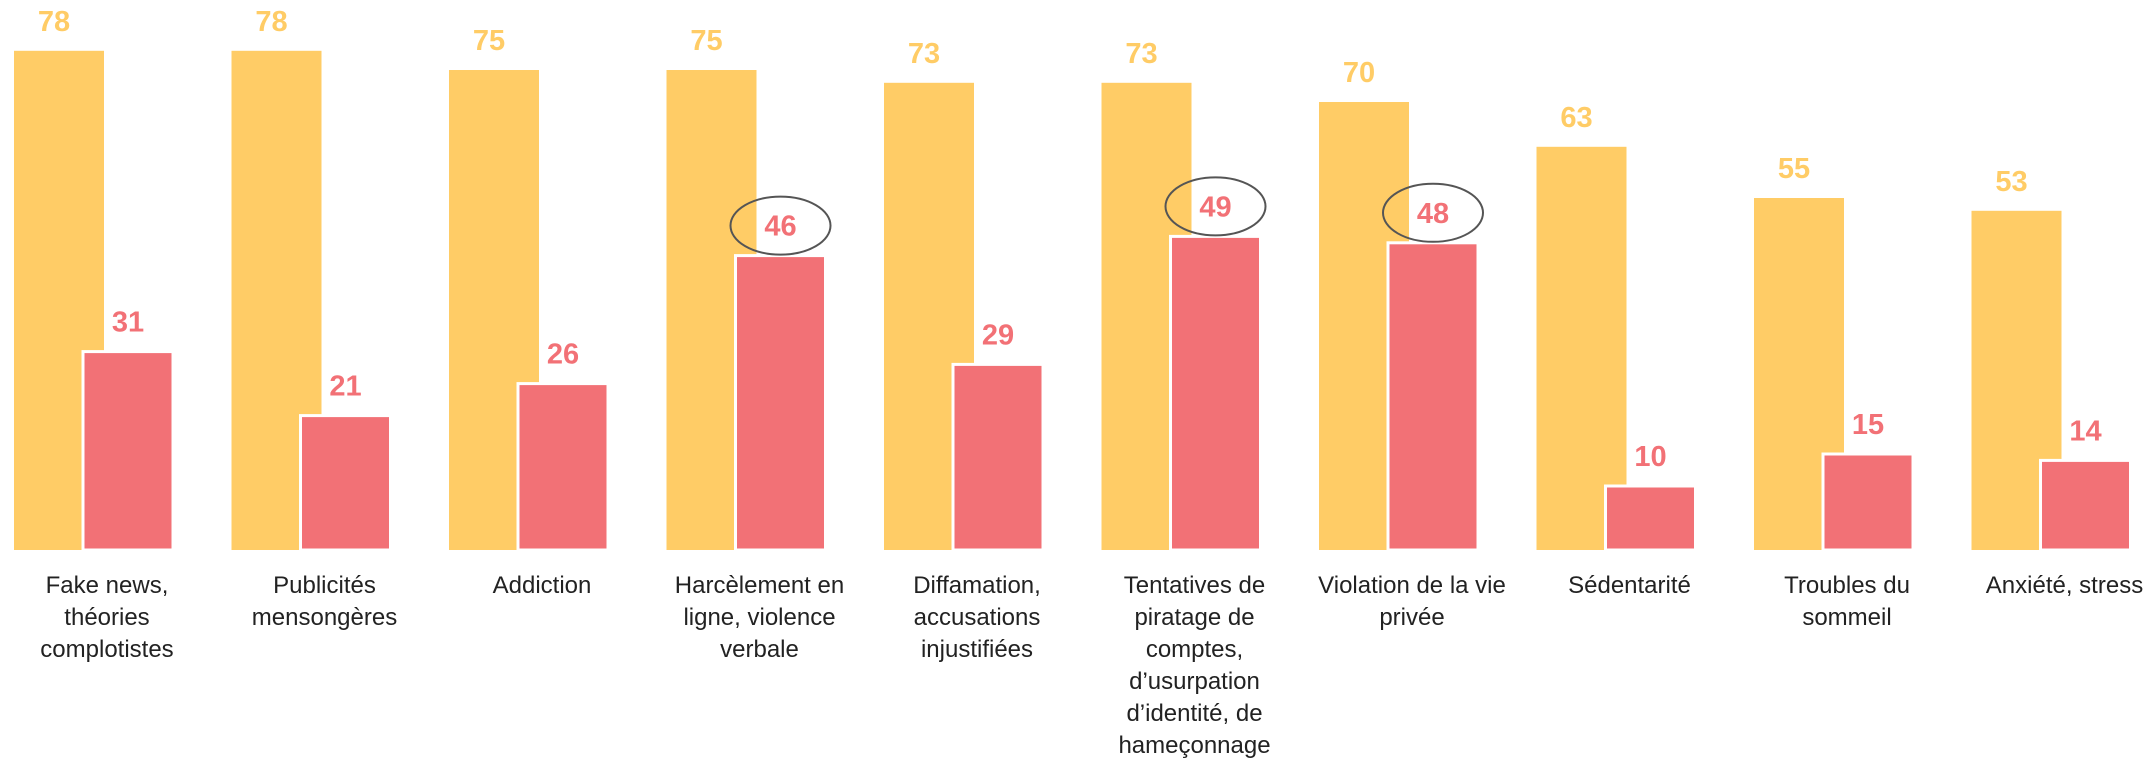 Image resolution: width=2150 pixels, height=760 pixels. I want to click on data-label: 48, so click(1433, 214).